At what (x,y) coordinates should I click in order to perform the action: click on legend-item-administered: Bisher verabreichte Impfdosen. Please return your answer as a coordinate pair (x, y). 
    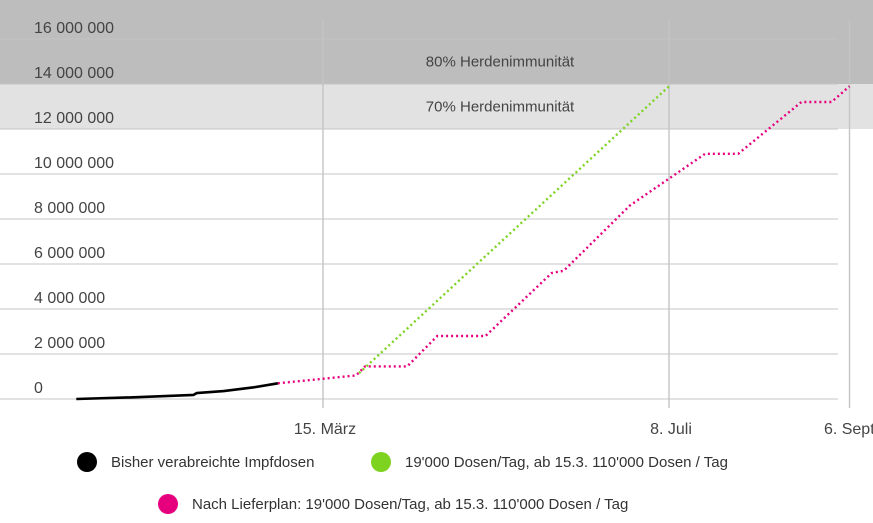
    Looking at the image, I should click on (195, 462).